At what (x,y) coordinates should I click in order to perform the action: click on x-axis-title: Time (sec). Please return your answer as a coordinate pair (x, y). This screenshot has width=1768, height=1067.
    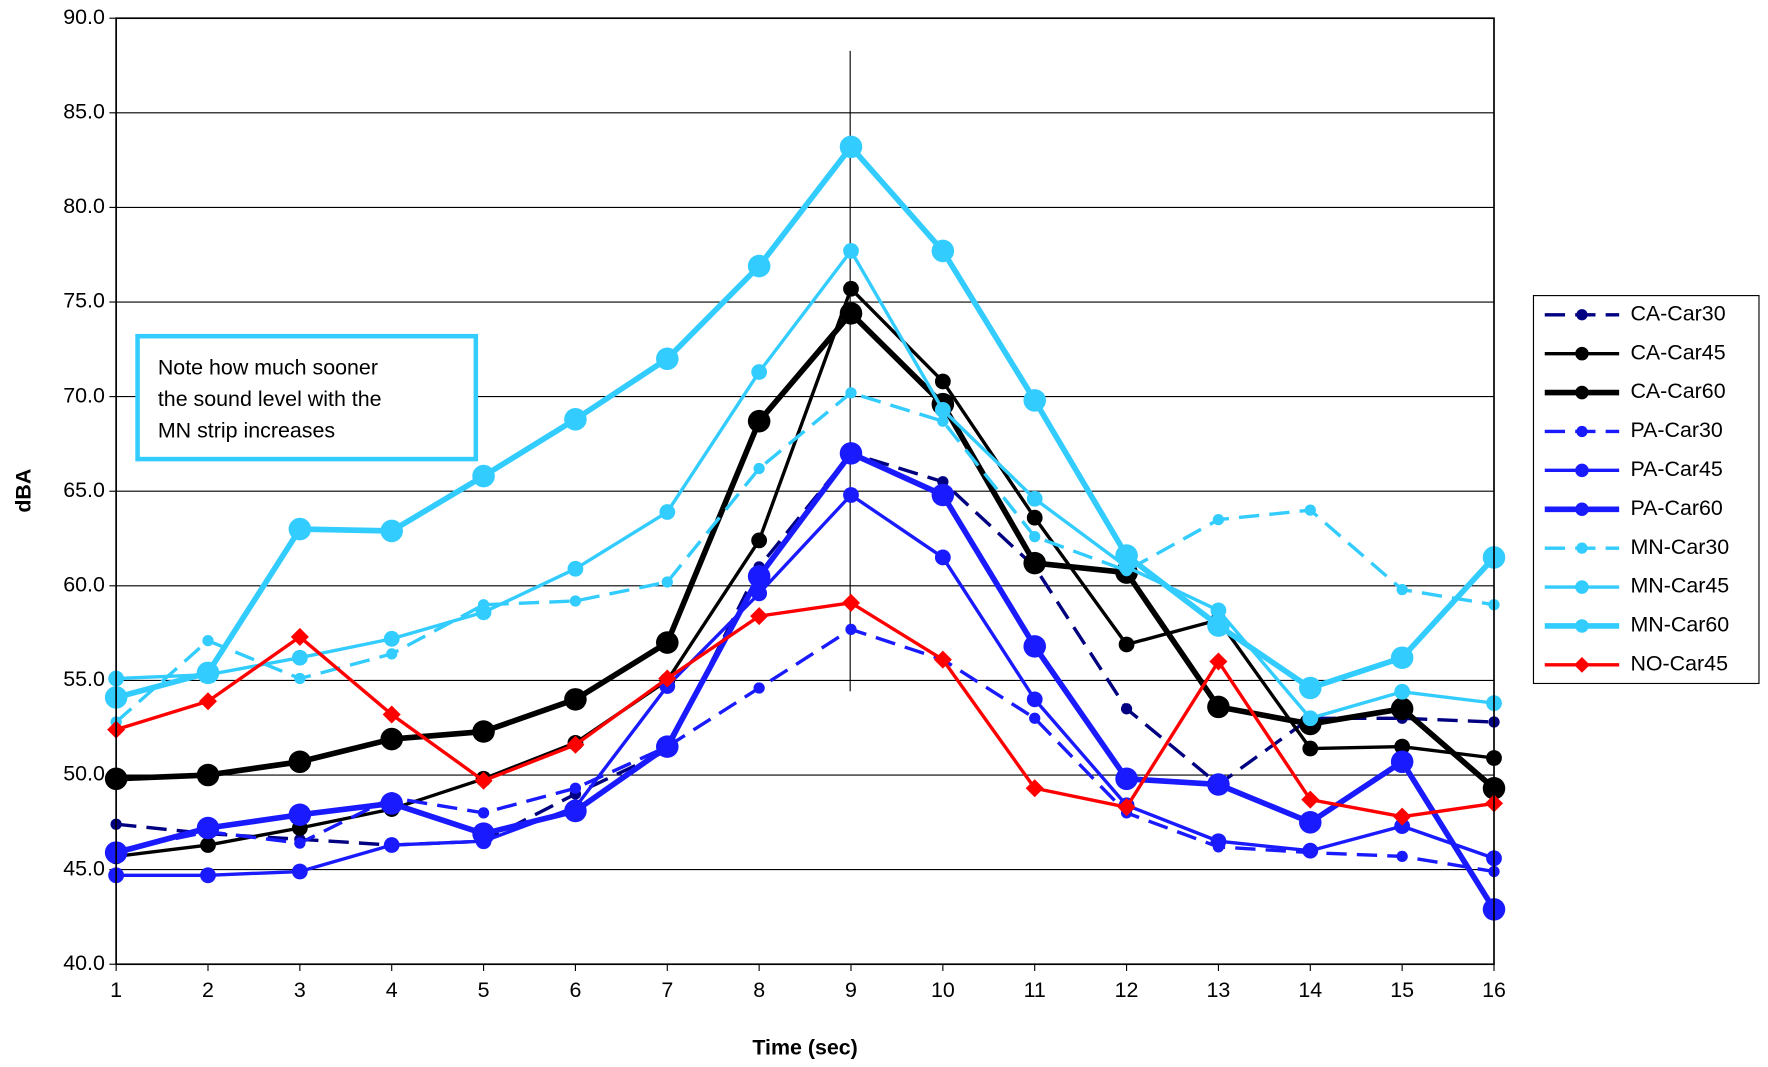
    Looking at the image, I should click on (805, 1047).